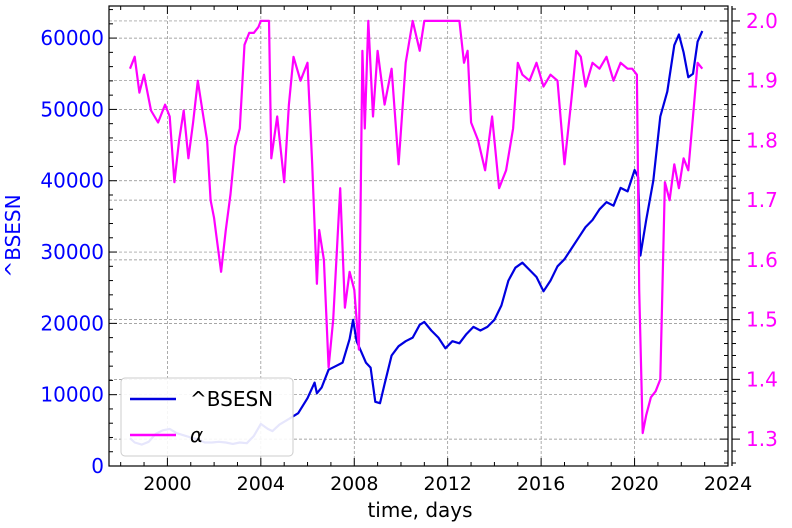  I want to click on yr-tick-label-3: 1.6, so click(762, 260).